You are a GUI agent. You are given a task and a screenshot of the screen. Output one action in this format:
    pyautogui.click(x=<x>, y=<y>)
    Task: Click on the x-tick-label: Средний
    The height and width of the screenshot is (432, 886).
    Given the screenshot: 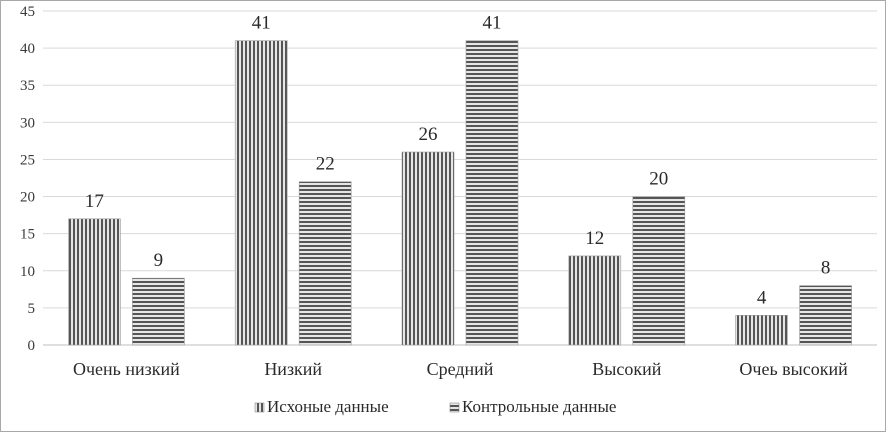 What is the action you would take?
    pyautogui.click(x=460, y=369)
    